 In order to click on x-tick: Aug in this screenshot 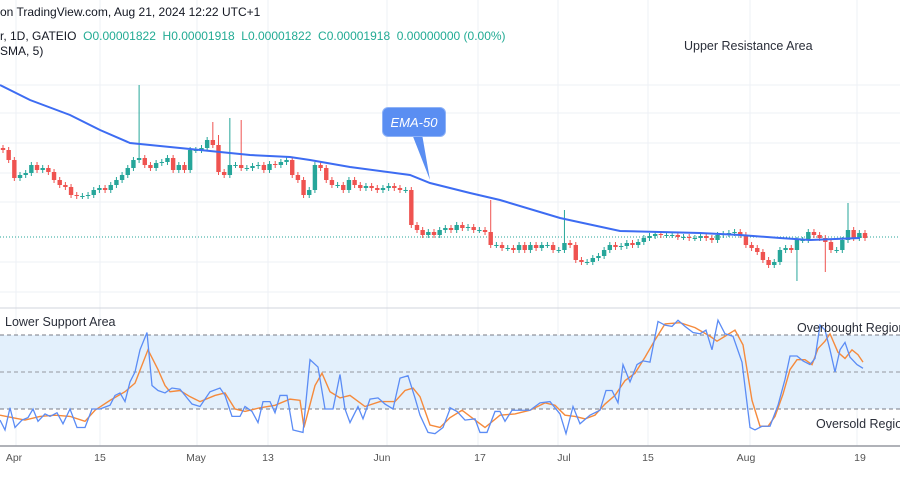, I will do `click(746, 458)`.